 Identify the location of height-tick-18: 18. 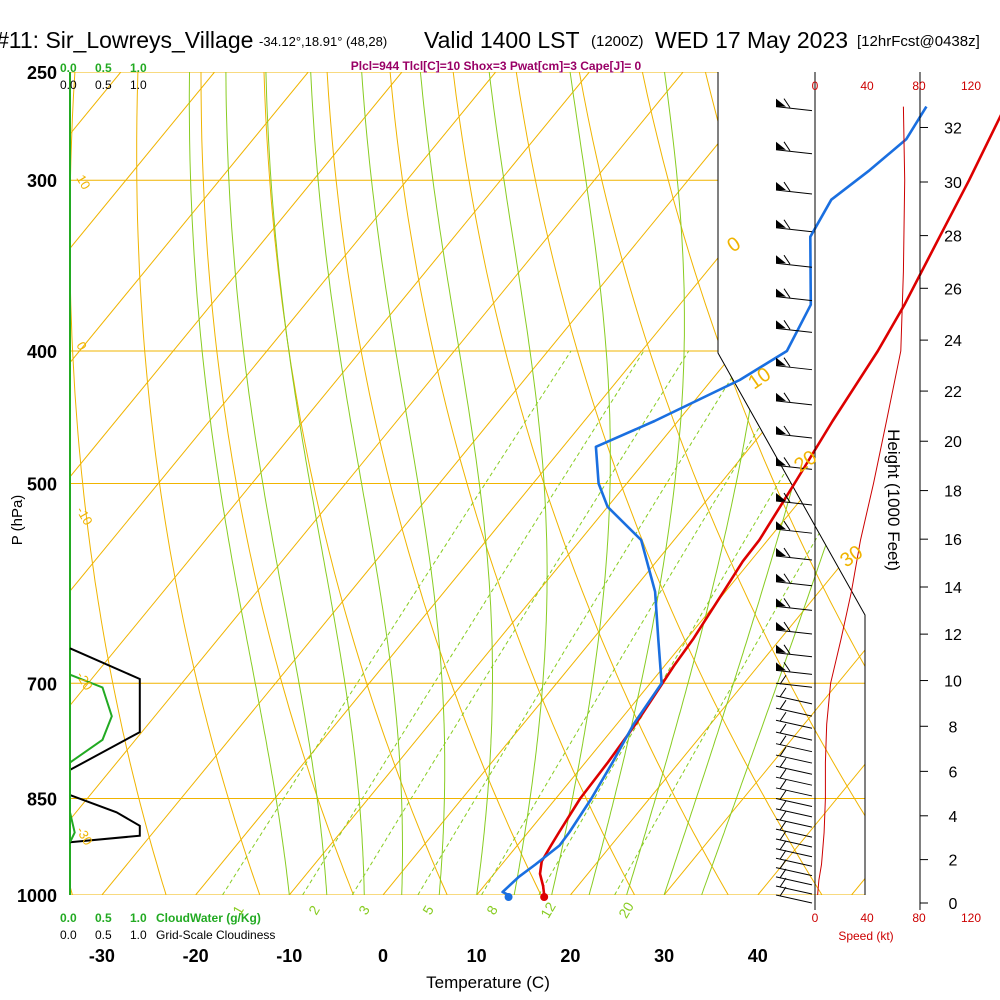
(953, 492).